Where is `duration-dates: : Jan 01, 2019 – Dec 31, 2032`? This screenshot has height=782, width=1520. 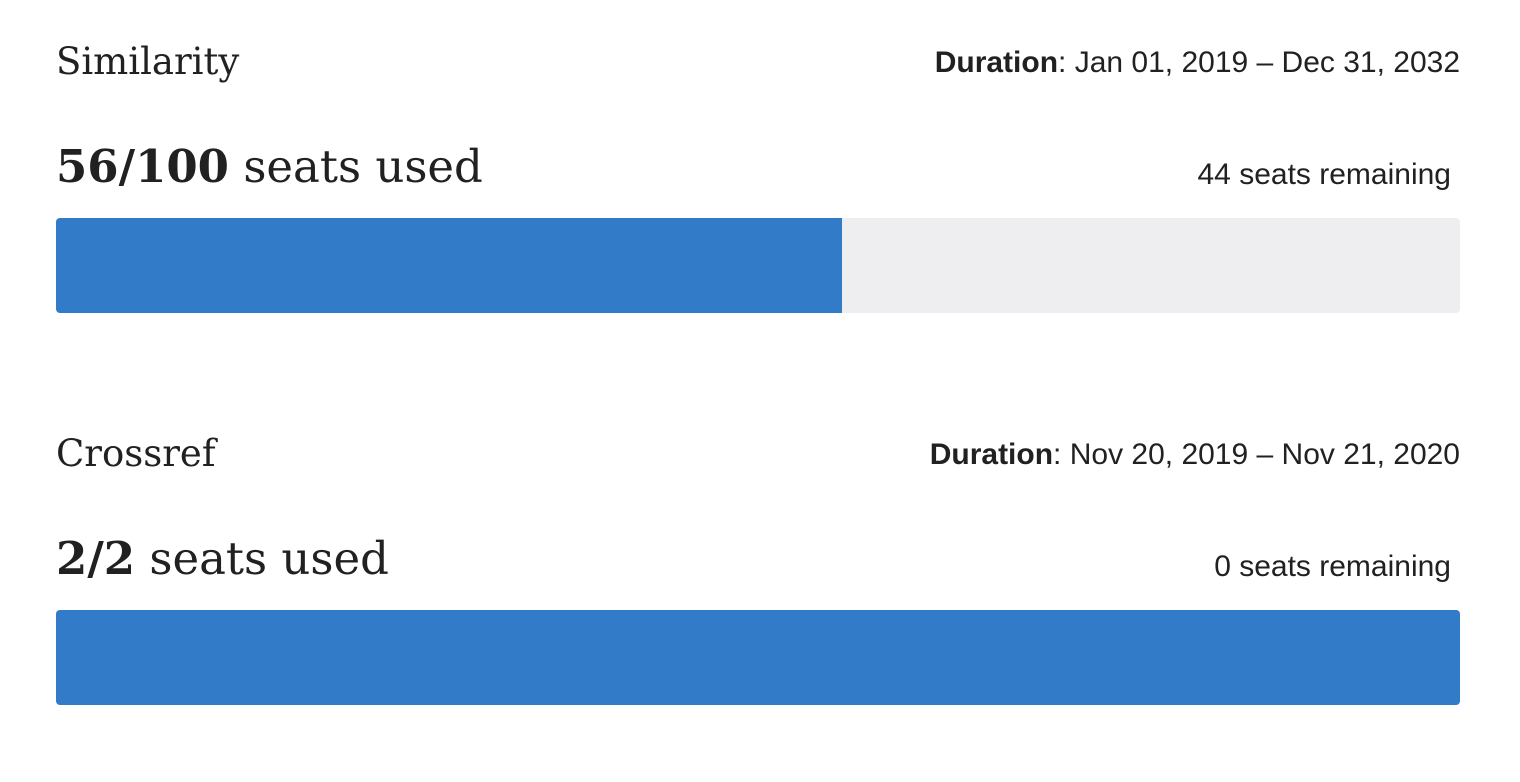 duration-dates: : Jan 01, 2019 – Dec 31, 2032 is located at coordinates (1259, 62).